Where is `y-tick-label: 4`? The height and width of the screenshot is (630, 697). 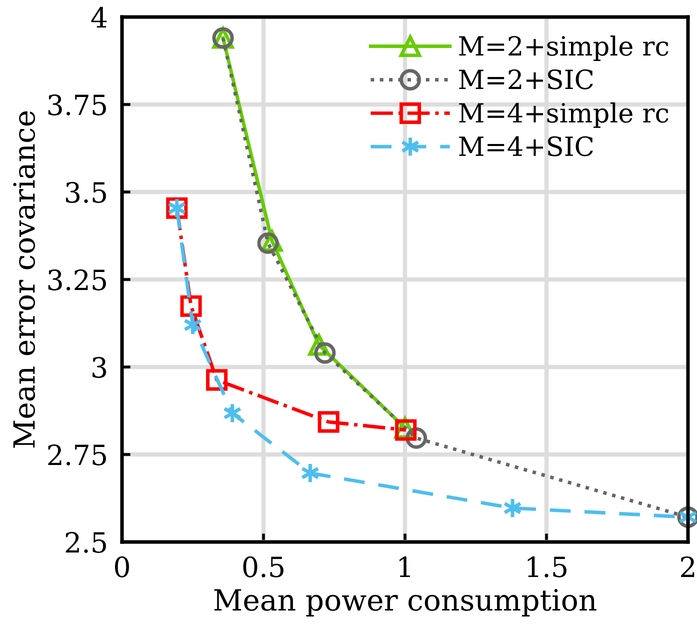
y-tick-label: 4 is located at coordinates (99, 17).